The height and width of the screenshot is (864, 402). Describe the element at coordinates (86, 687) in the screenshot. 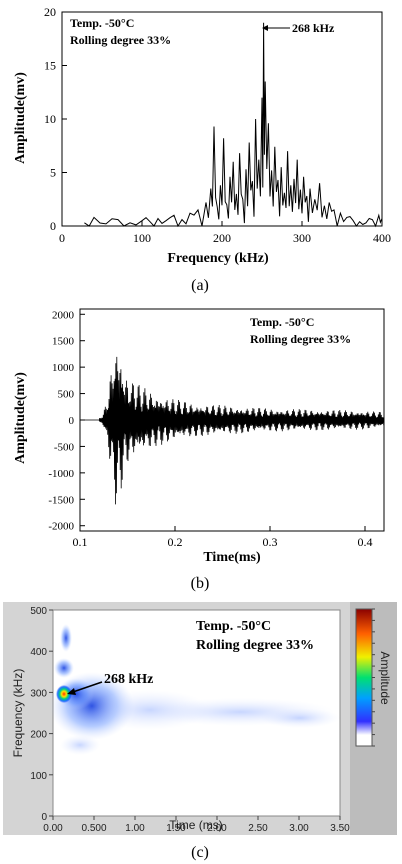

I see `peak-arrow-c` at that location.